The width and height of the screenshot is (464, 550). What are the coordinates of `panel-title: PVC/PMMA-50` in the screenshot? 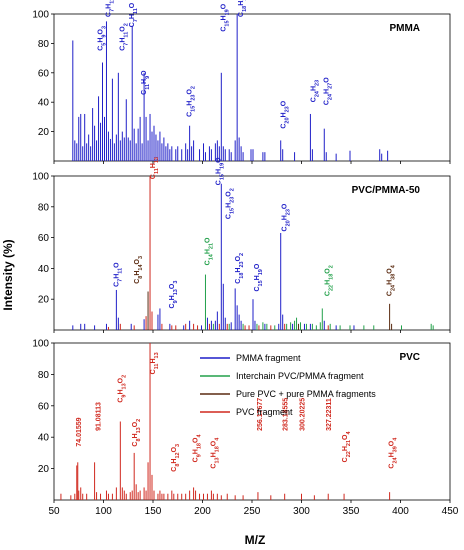 It's located at (386, 190).